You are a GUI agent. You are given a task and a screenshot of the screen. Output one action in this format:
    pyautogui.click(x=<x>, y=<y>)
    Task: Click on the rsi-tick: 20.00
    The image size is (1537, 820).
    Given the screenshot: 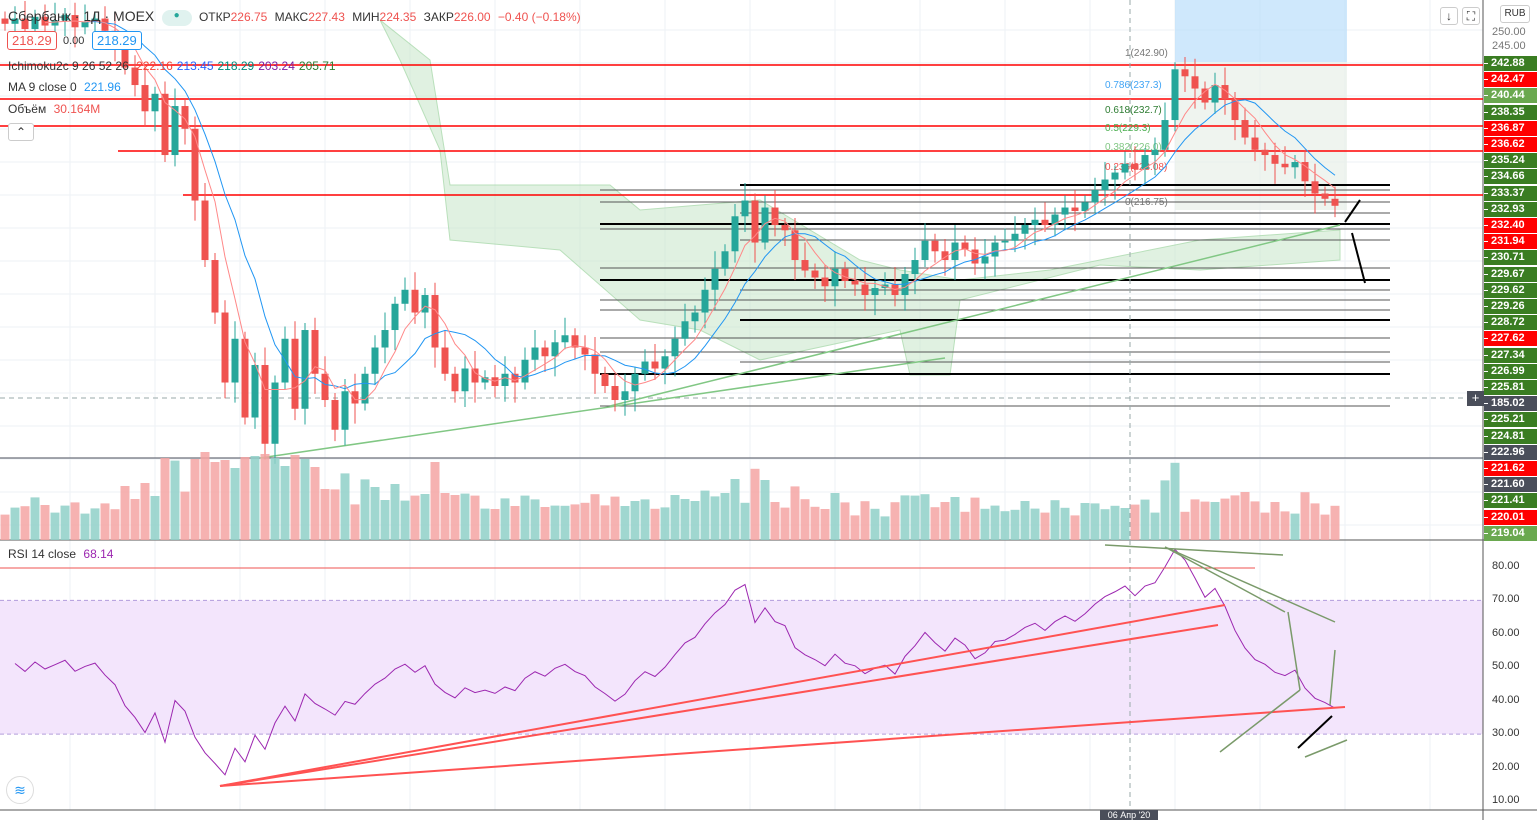 What is the action you would take?
    pyautogui.click(x=1506, y=766)
    